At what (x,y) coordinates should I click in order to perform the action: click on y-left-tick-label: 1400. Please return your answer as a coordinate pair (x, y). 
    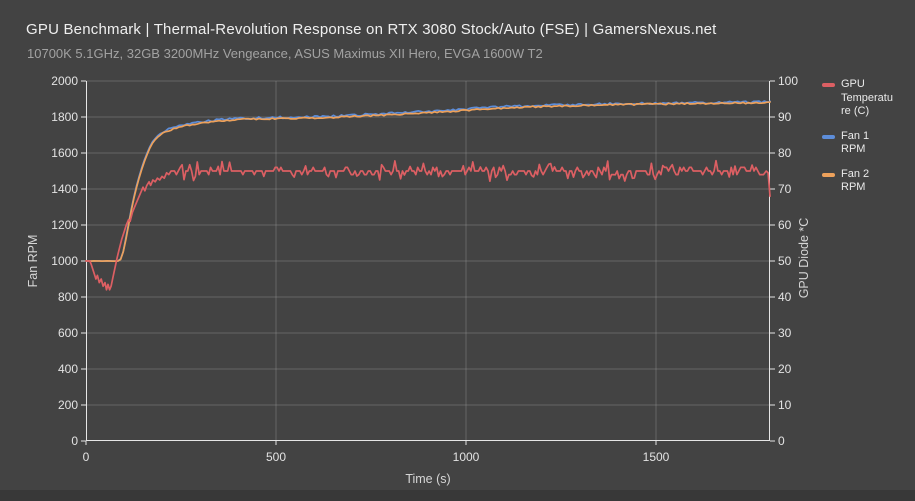
    Looking at the image, I should click on (64, 189).